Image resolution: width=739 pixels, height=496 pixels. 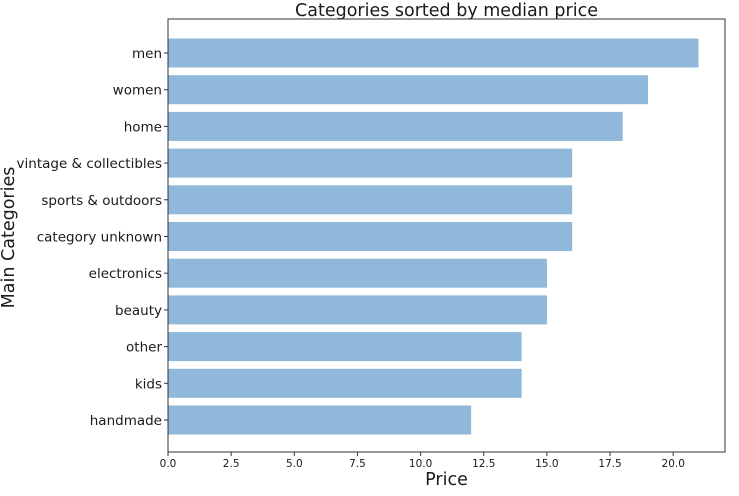 I want to click on category-label: vintage & collectibles, so click(x=89, y=164).